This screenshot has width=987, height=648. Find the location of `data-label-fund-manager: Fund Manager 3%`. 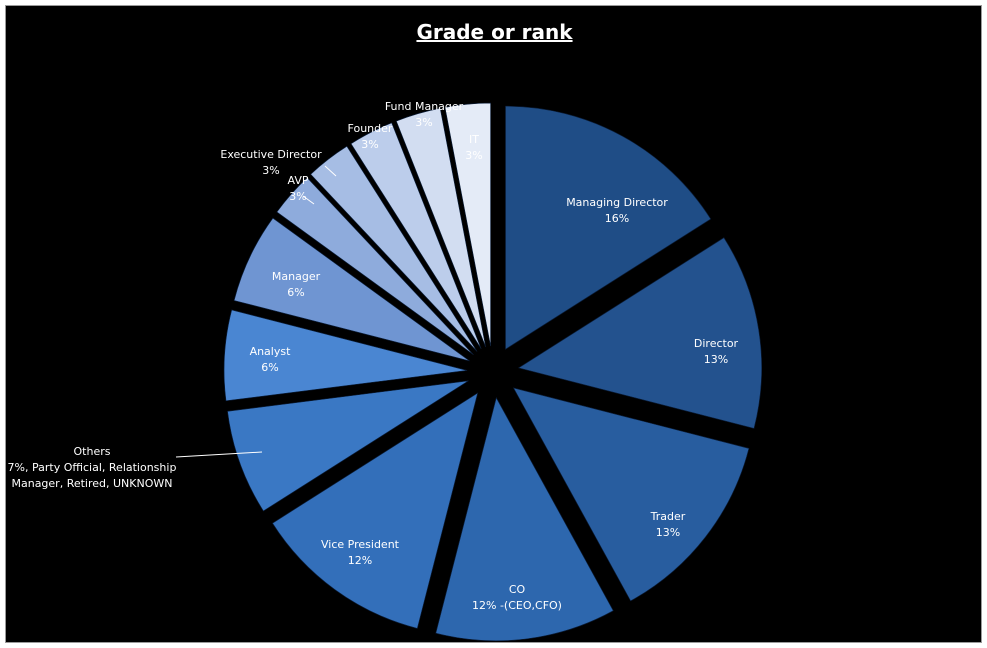

data-label-fund-manager: Fund Manager 3% is located at coordinates (424, 114).